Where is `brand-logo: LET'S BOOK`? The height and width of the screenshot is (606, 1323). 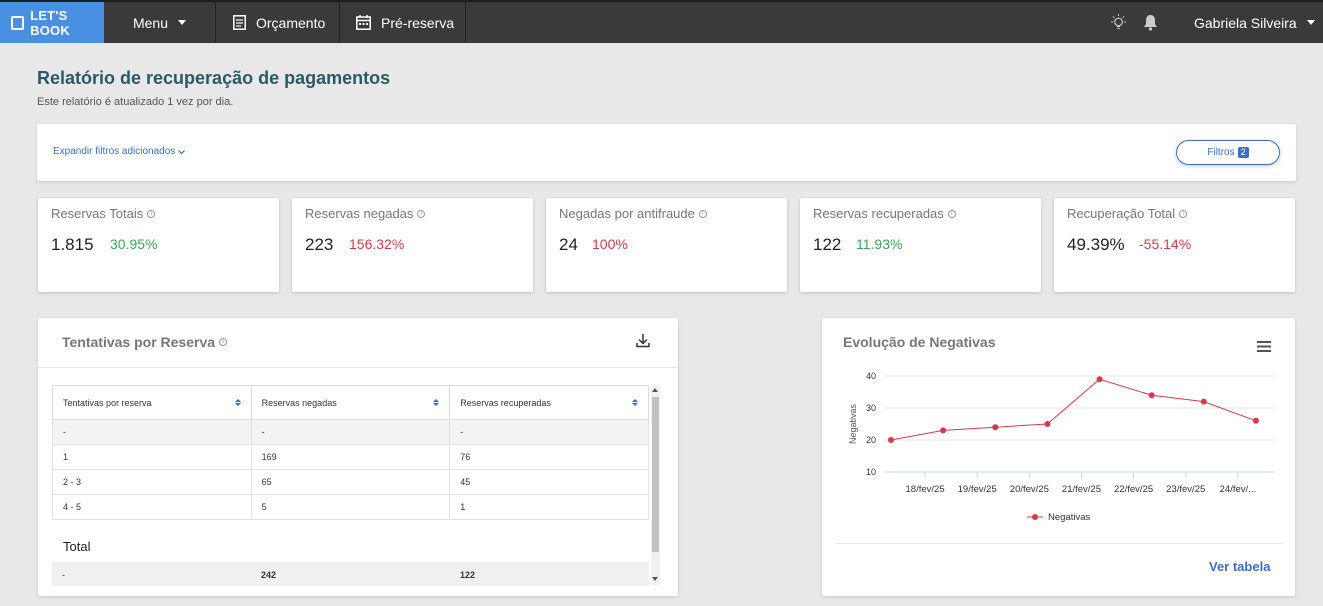
brand-logo: LET'S BOOK is located at coordinates (52, 22).